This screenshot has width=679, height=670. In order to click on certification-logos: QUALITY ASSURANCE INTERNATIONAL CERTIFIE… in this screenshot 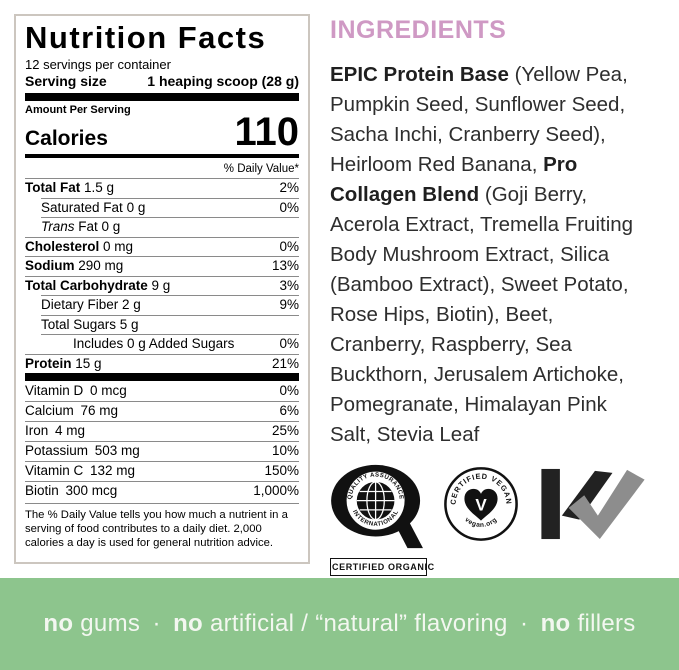, I will do `click(488, 519)`.